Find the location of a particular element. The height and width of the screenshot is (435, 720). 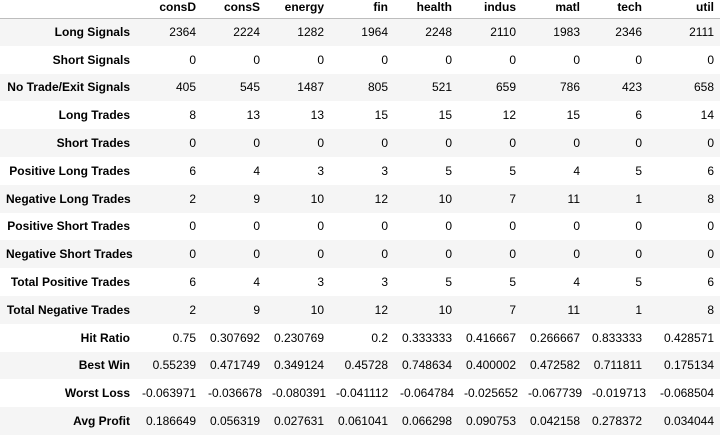

table-cell: 0.416667 is located at coordinates (490, 337).